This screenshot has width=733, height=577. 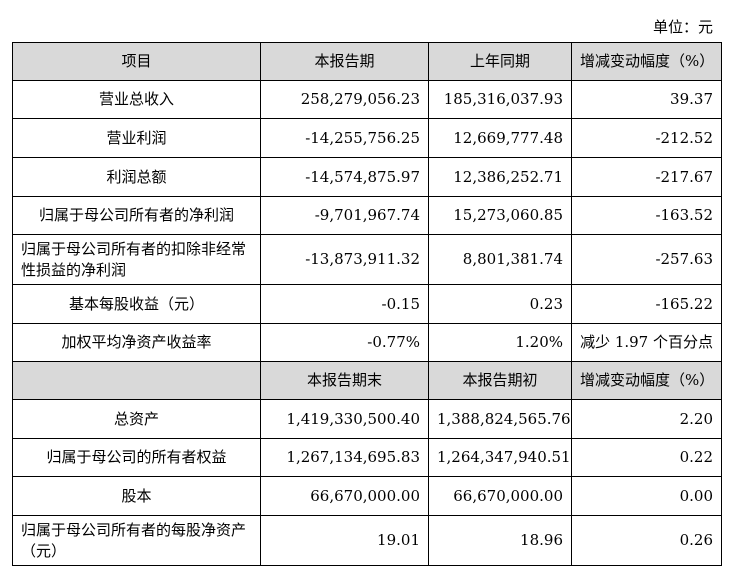 I want to click on header-row: 项目 本报告期 上年同期 增减变动幅度（%）, so click(x=367, y=61).